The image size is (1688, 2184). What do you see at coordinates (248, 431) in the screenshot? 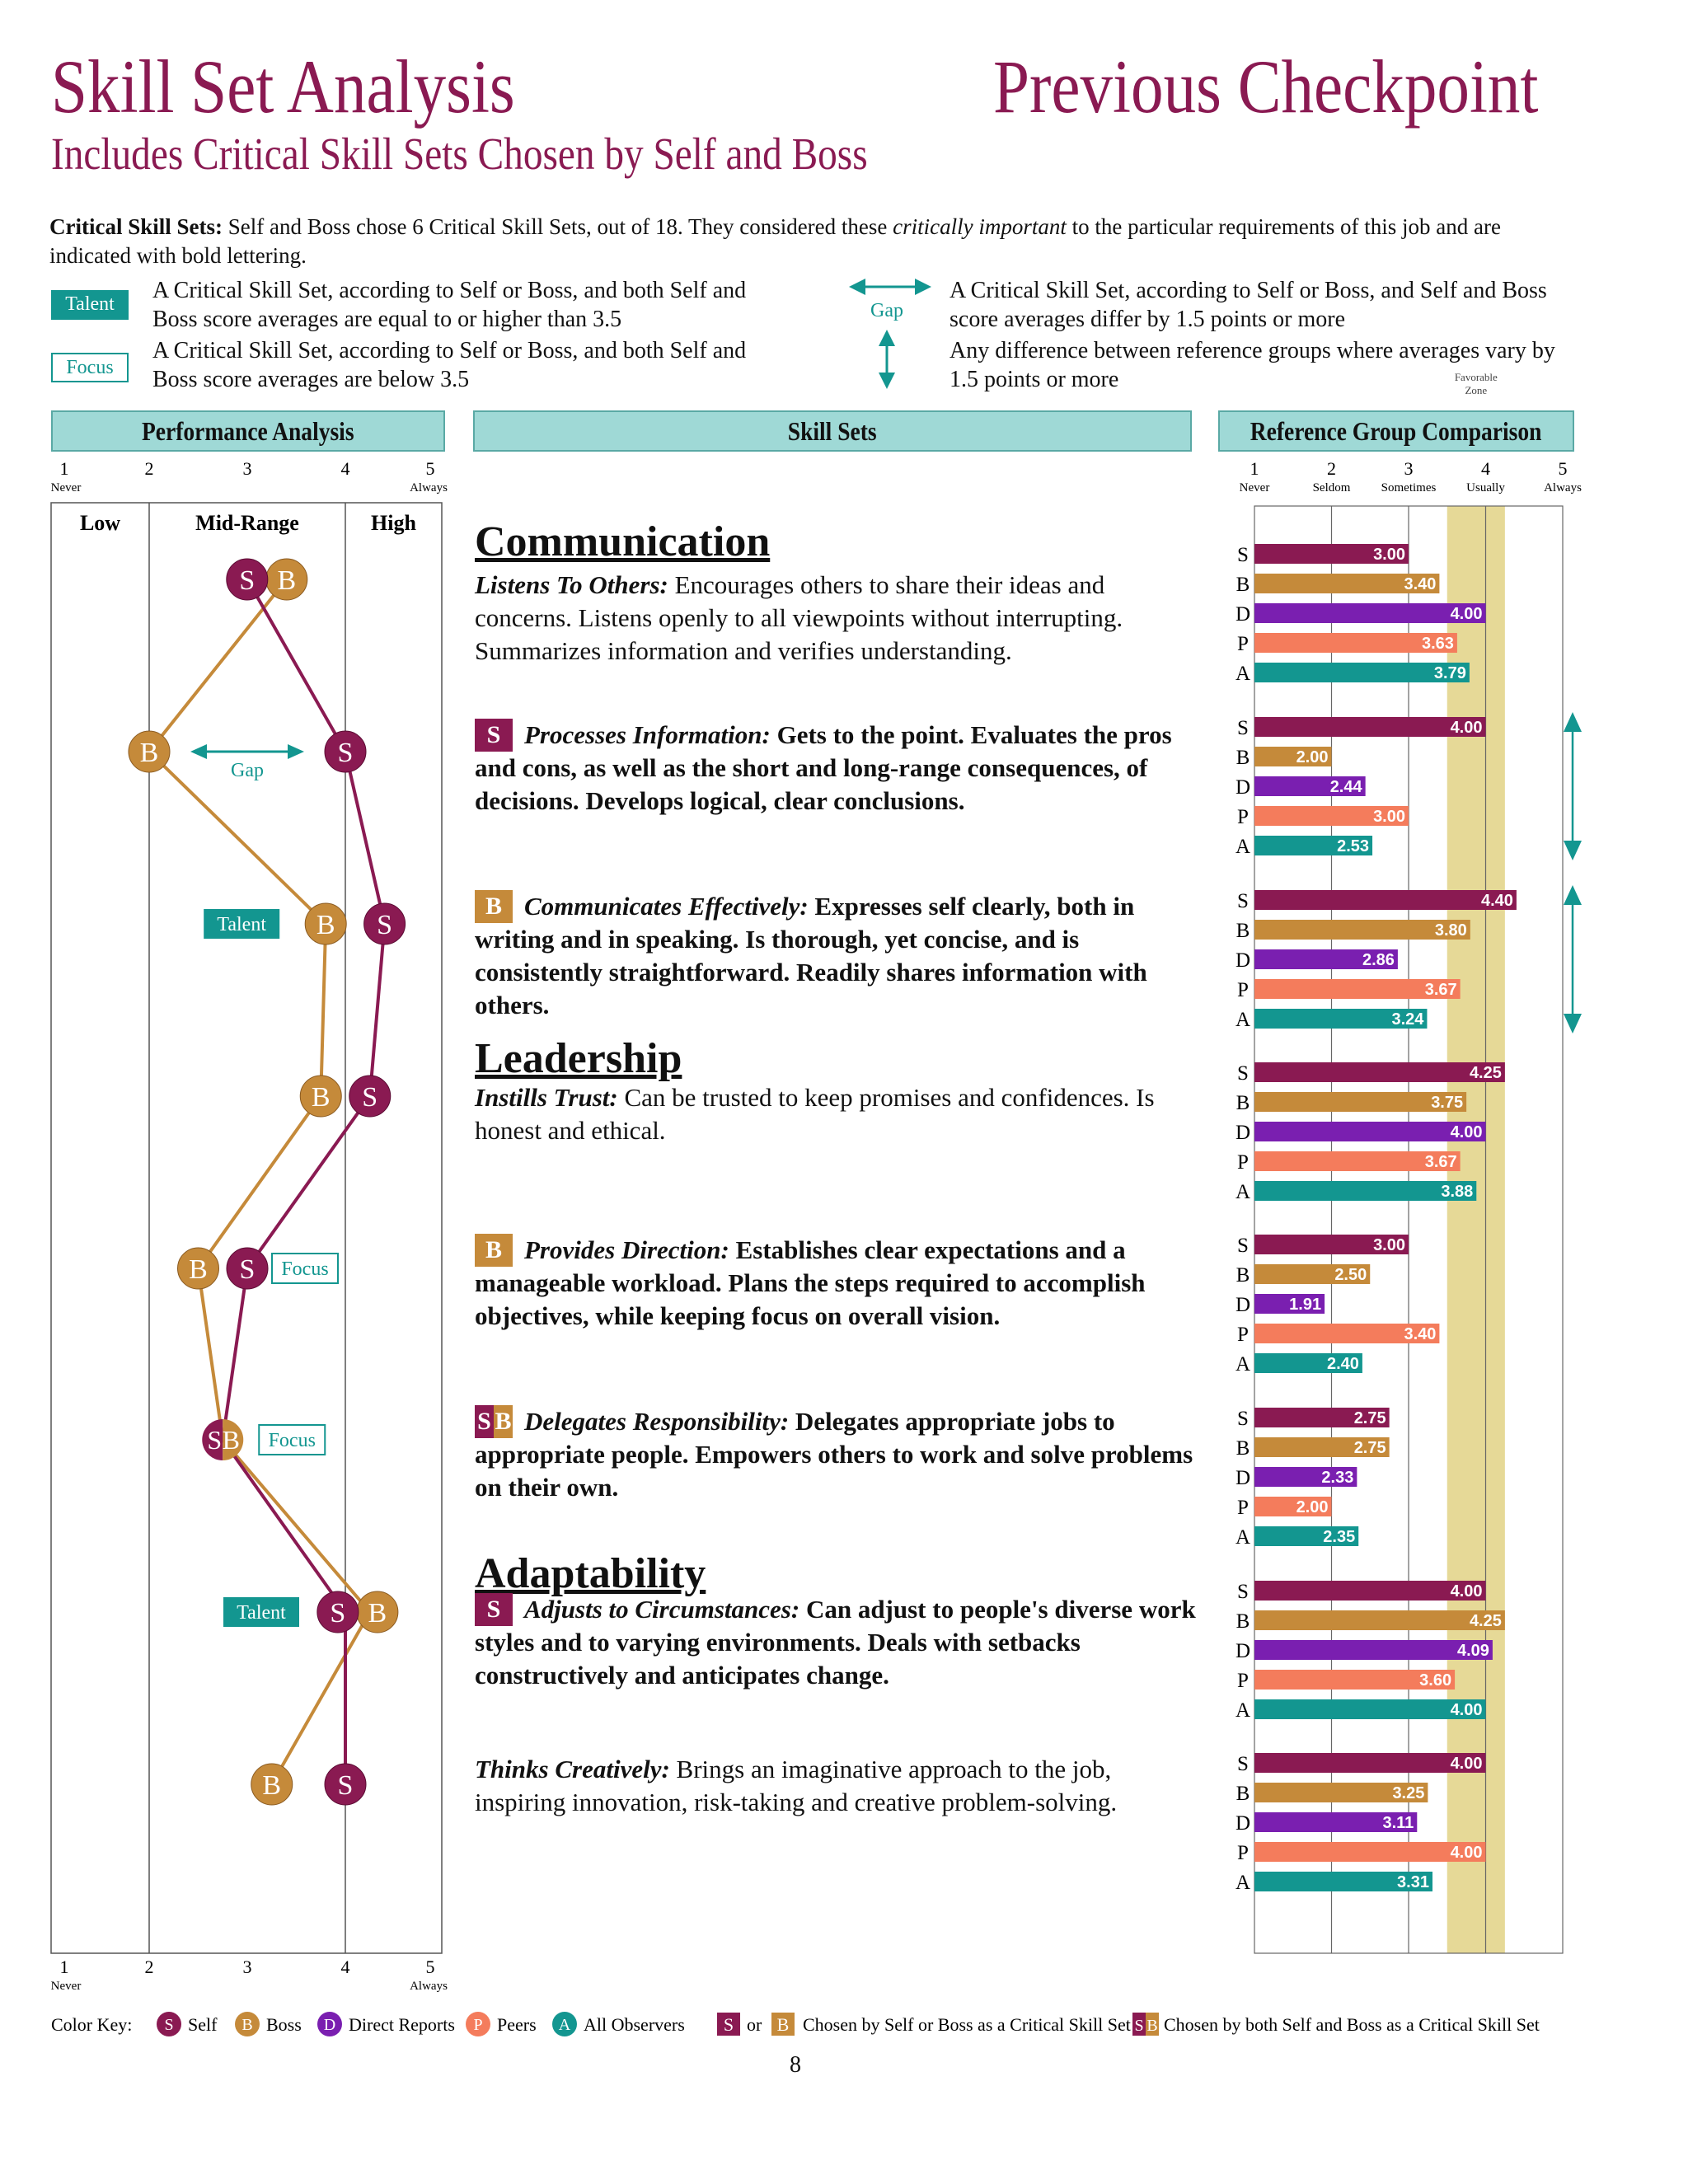
I see `performance-analysis-header: Performance Analysis` at bounding box center [248, 431].